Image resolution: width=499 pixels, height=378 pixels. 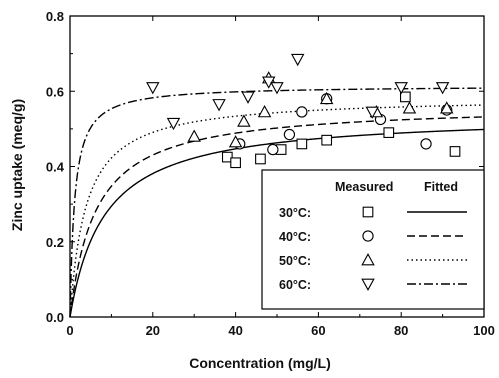 I want to click on x-tick-label: 0, so click(x=69, y=330).